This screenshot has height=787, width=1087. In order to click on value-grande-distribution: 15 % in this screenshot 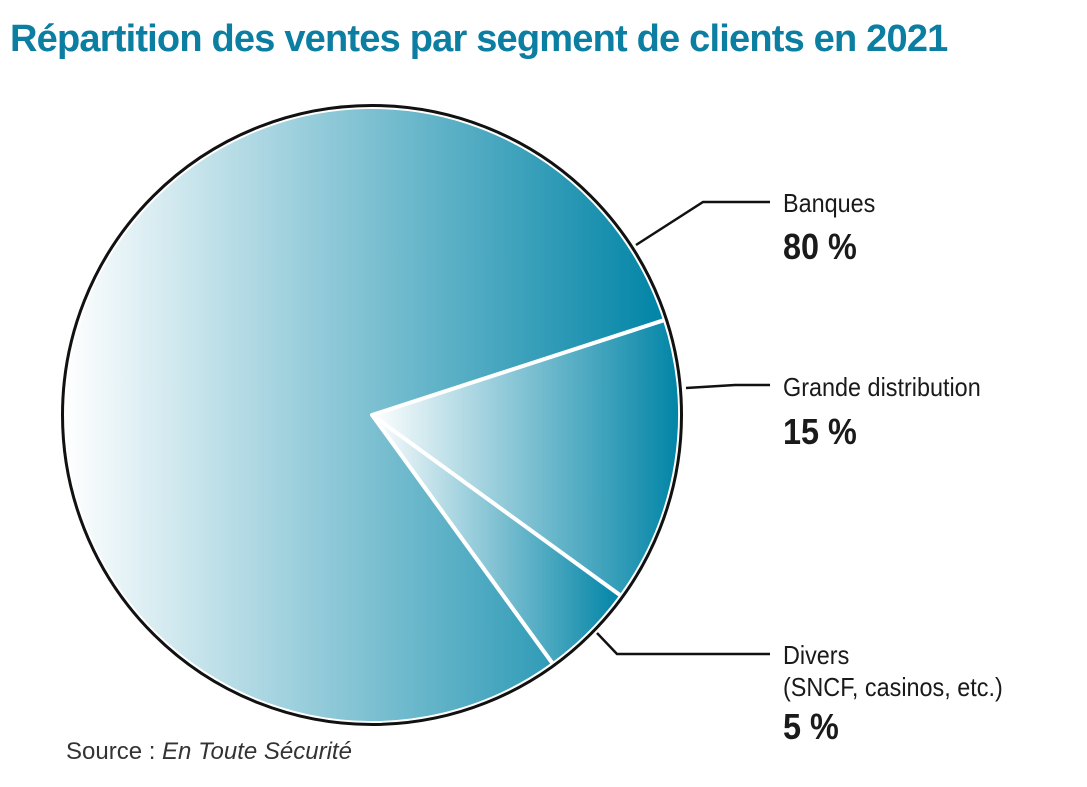, I will do `click(820, 431)`.